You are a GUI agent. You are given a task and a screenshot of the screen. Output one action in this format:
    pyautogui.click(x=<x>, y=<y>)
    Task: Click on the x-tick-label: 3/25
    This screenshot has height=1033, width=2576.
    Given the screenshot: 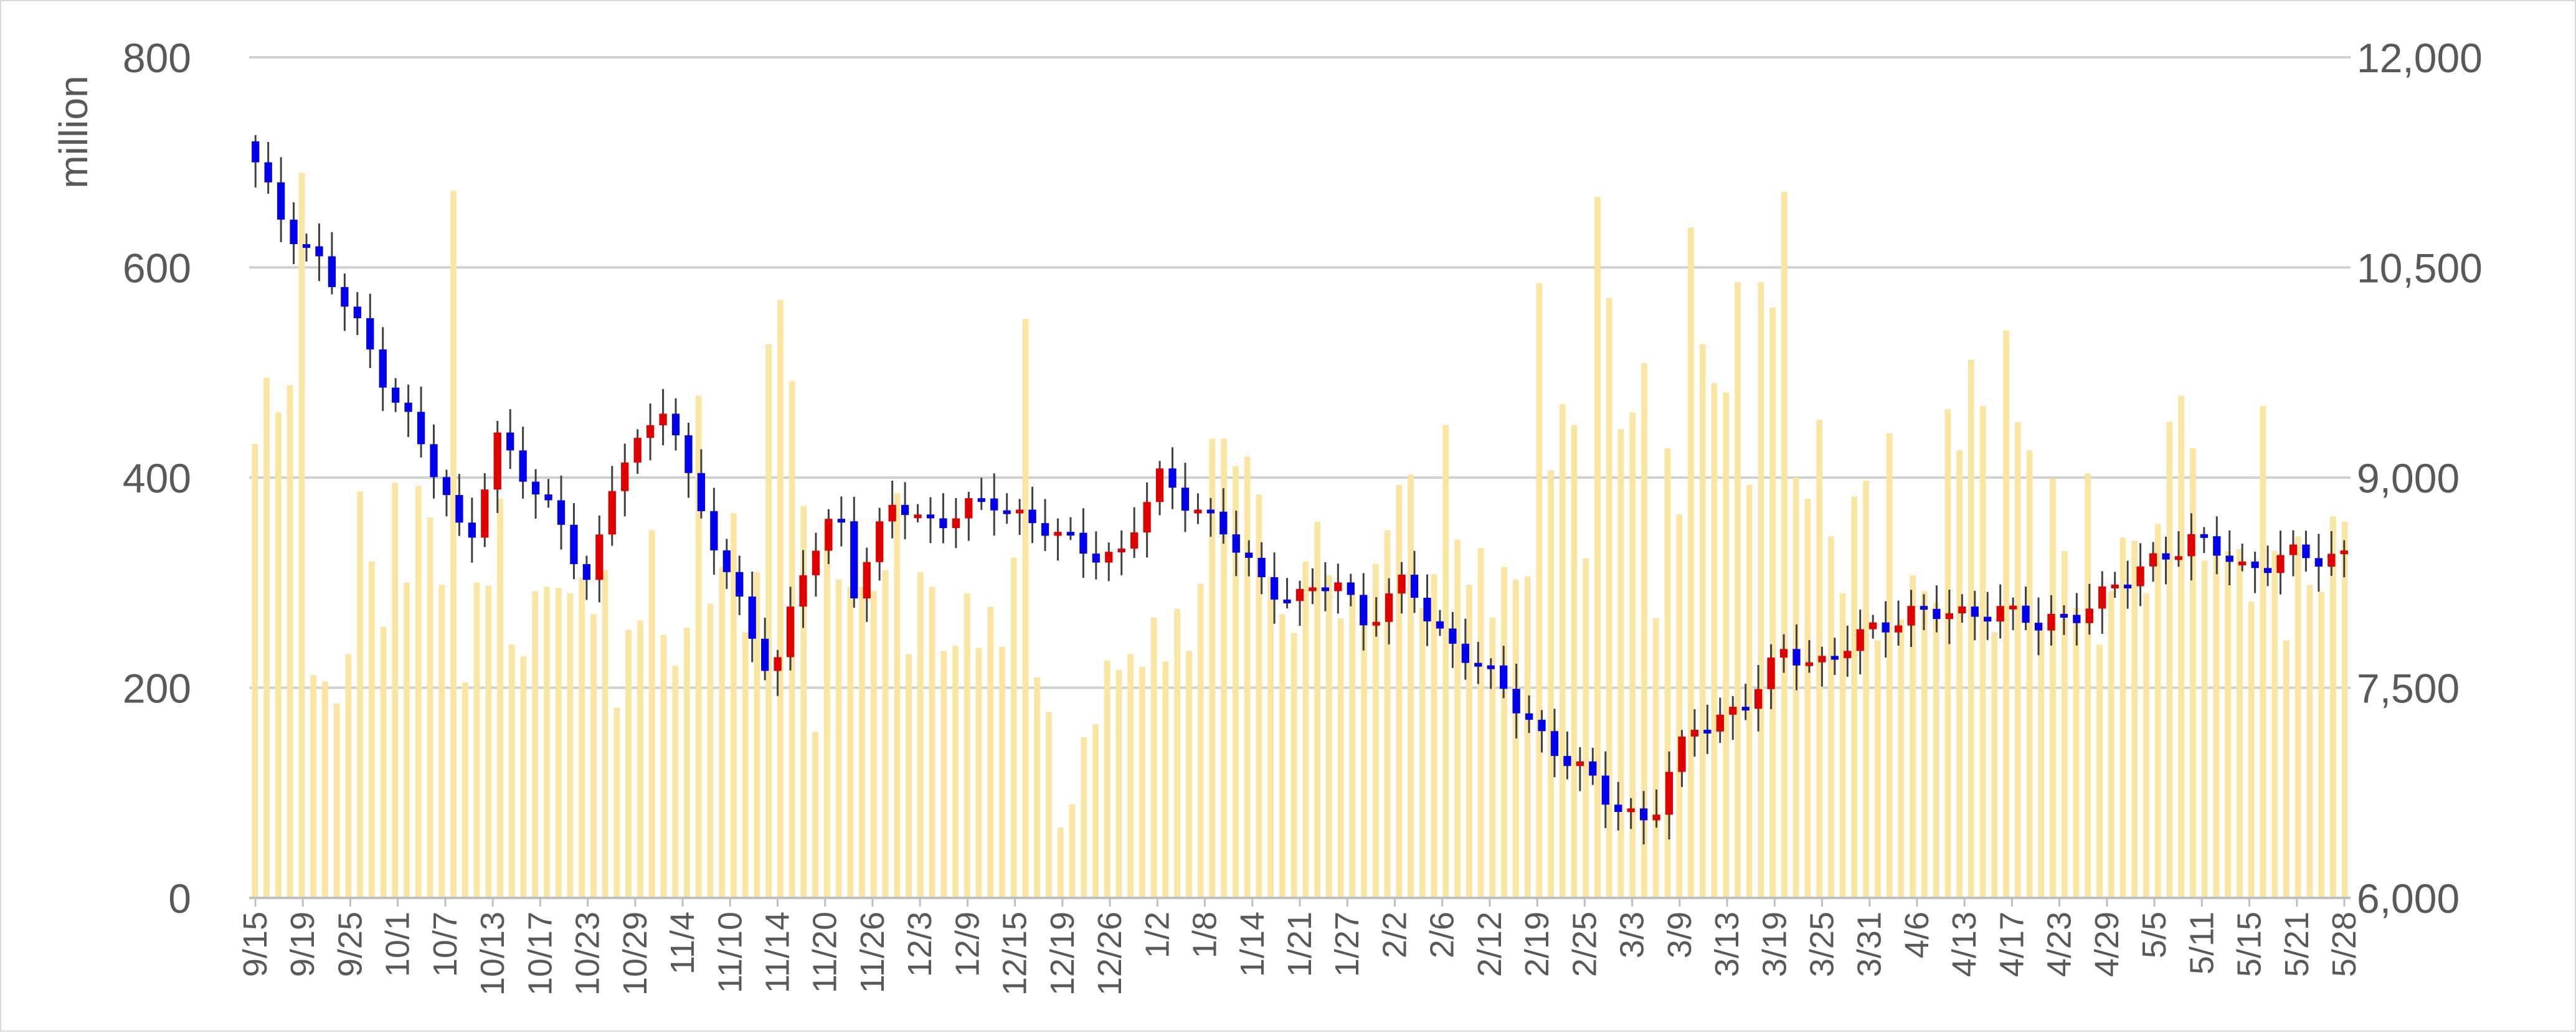 What is the action you would take?
    pyautogui.click(x=1822, y=944)
    